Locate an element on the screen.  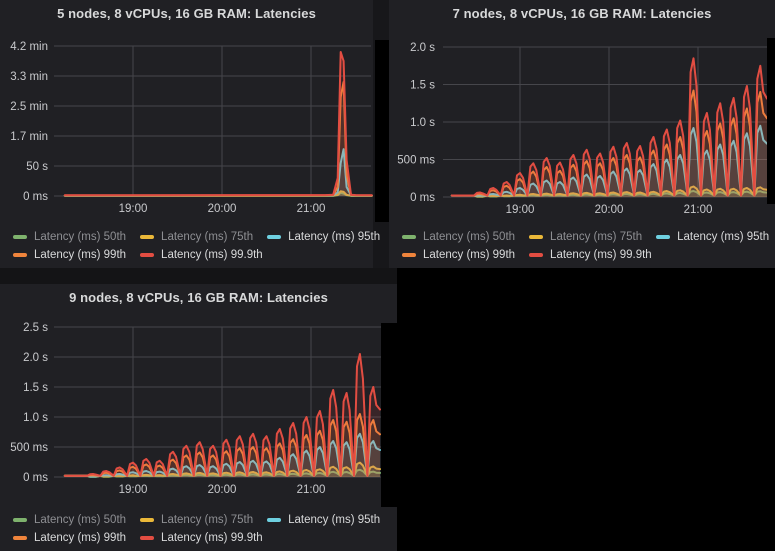
panel-title: 7 nodes, 8 vCPUs, 16 GB RAM: Latencies is located at coordinates (582, 13).